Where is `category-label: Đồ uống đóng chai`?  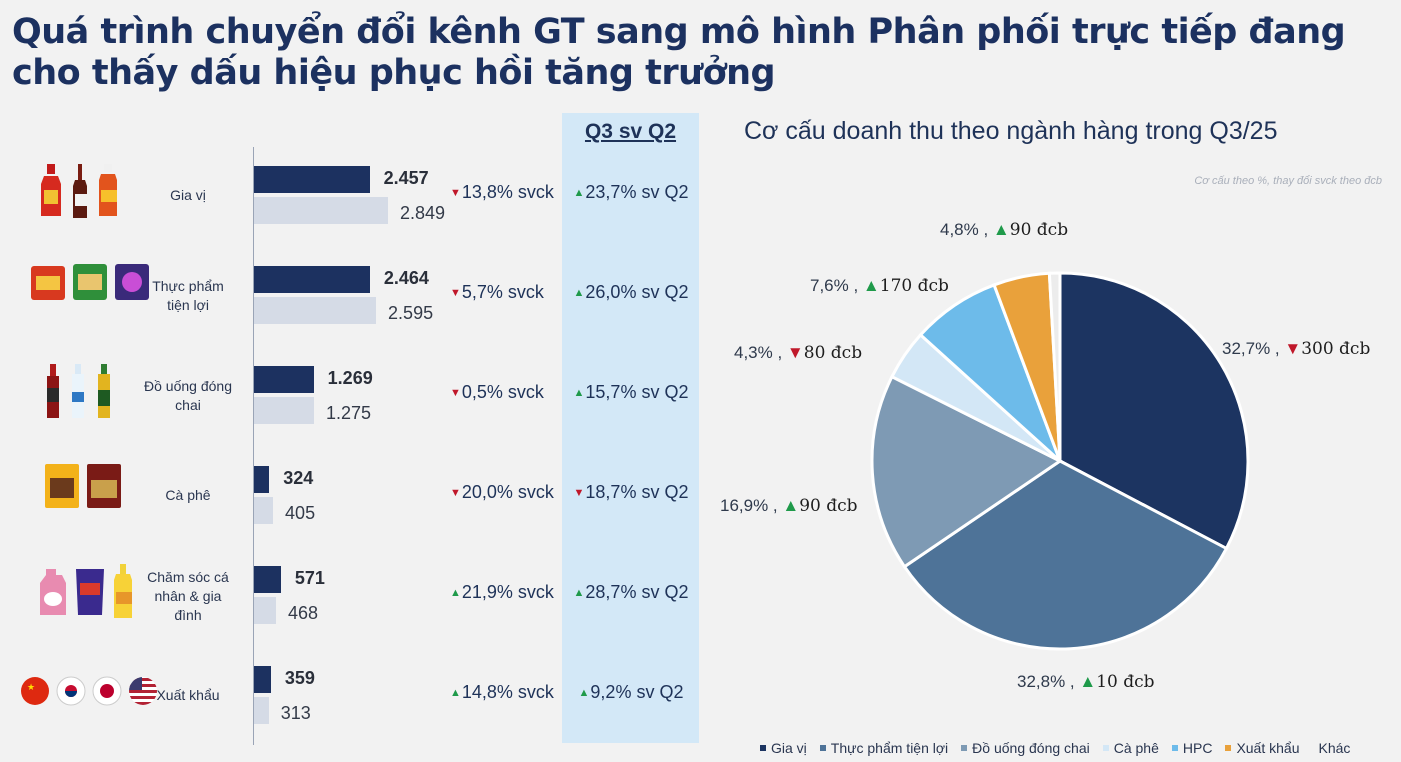 category-label: Đồ uống đóng chai is located at coordinates (188, 395).